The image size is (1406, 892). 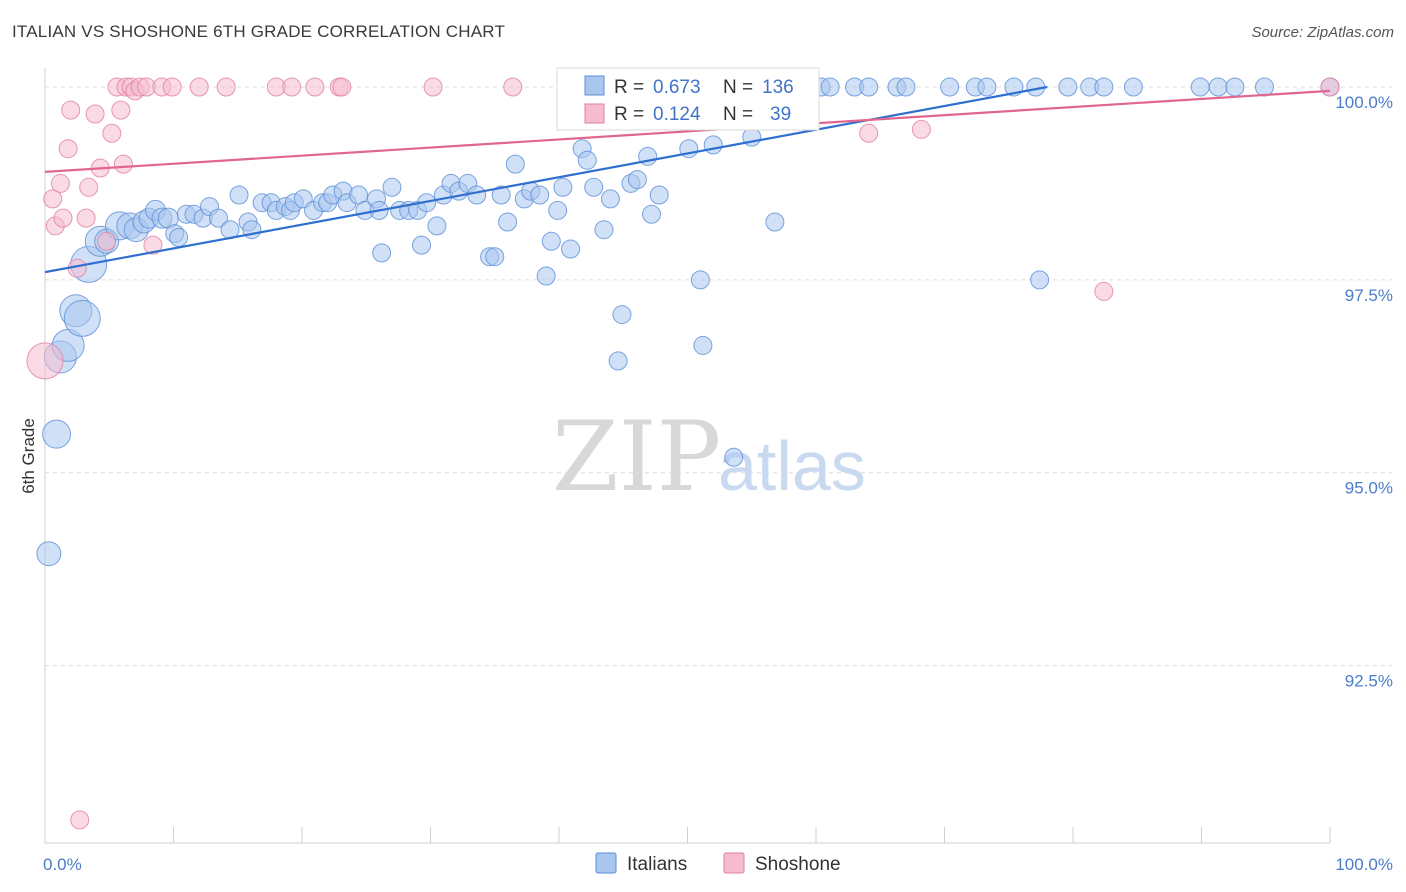 I want to click on legend-n-italians: 136, so click(x=778, y=87).